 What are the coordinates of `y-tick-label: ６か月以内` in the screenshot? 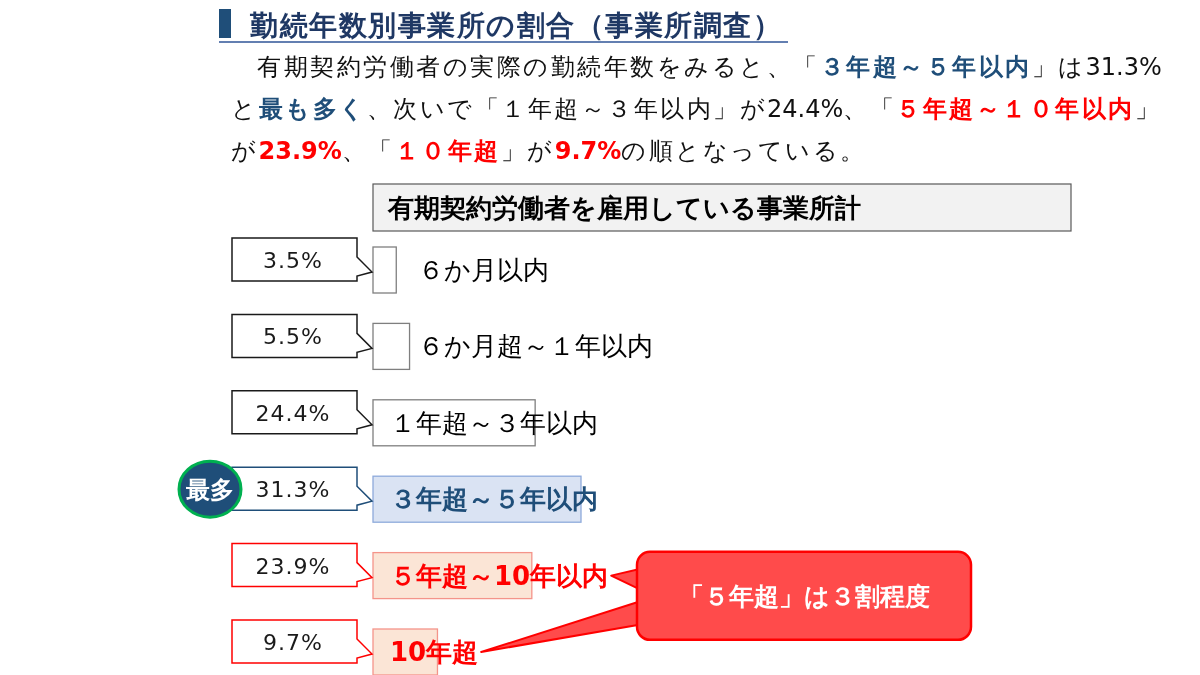 It's located at (483, 270).